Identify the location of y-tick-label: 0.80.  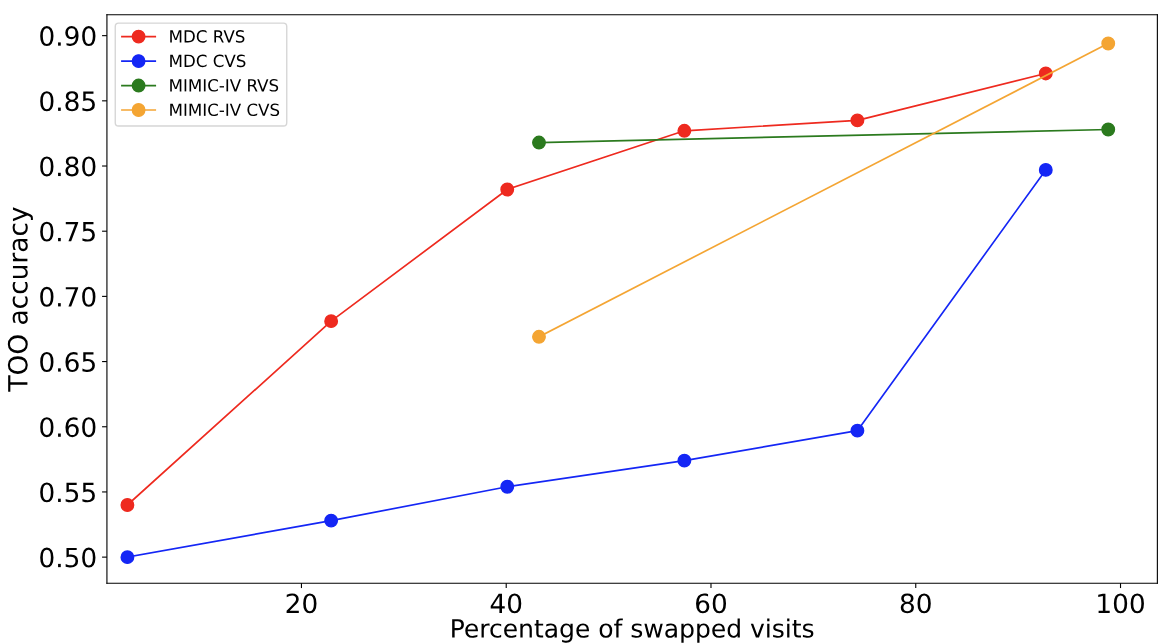
(68, 166).